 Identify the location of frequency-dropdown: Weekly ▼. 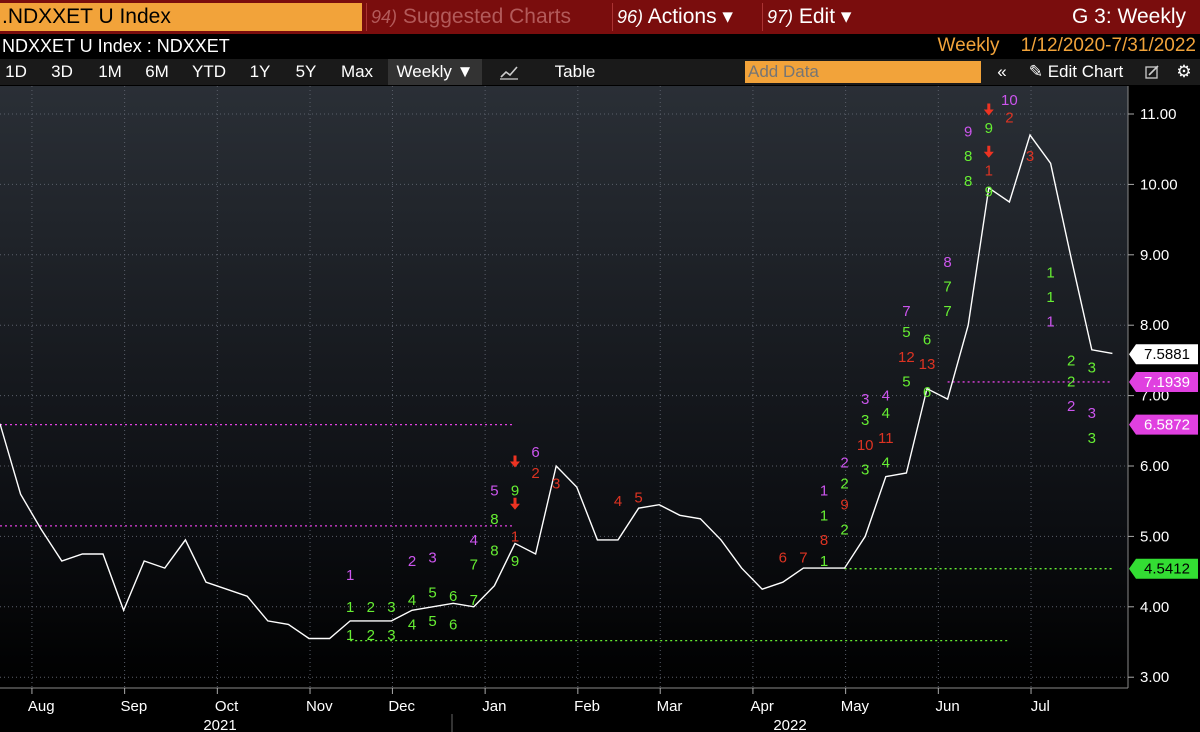
(435, 72).